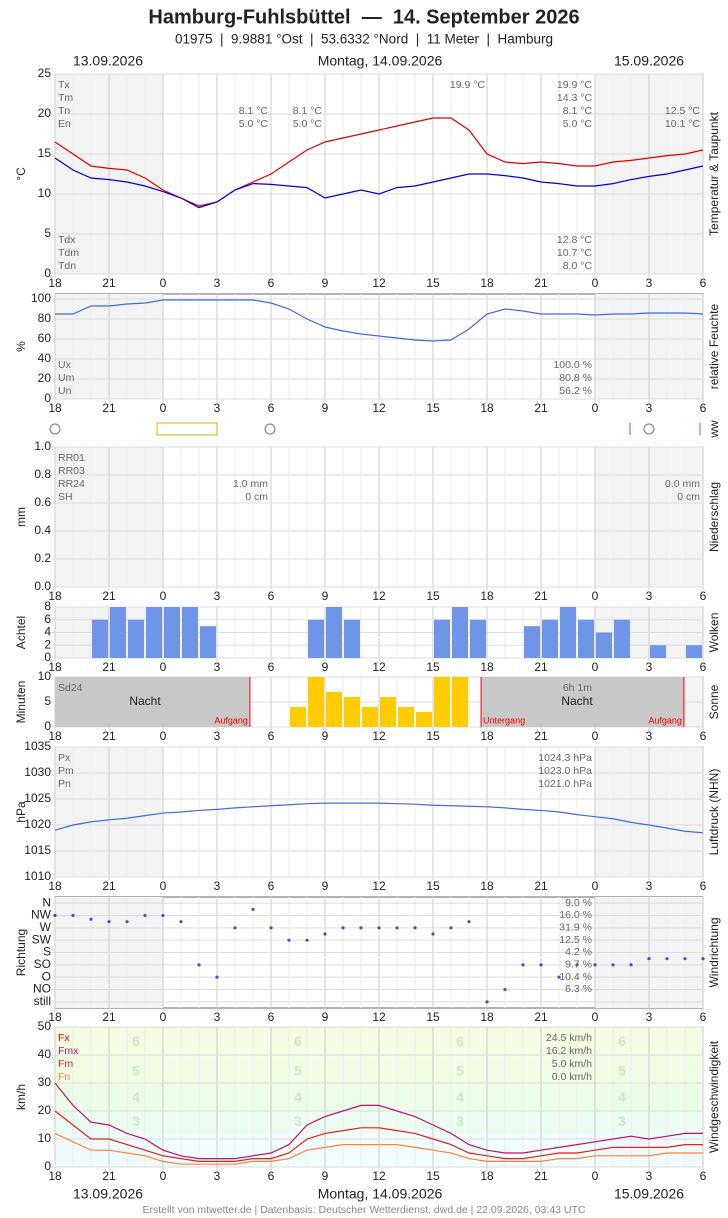 Image resolution: width=728 pixels, height=1218 pixels. What do you see at coordinates (64, 124) in the screenshot?
I see `stat-label: En` at bounding box center [64, 124].